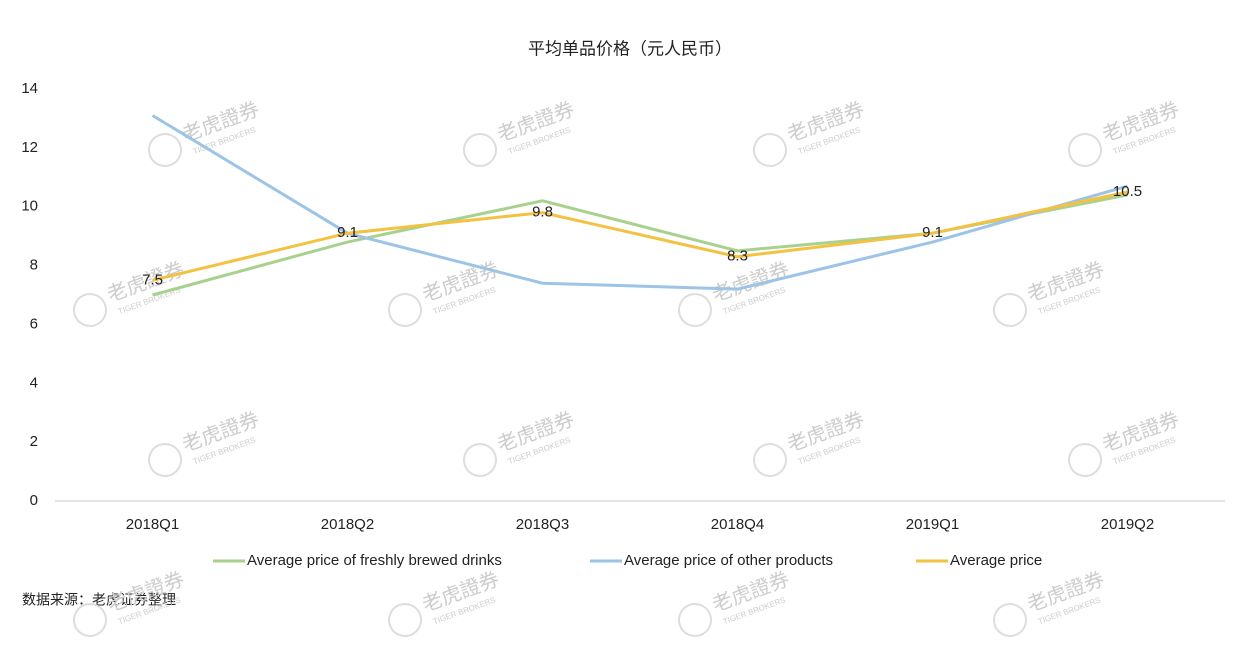 The width and height of the screenshot is (1260, 652). Describe the element at coordinates (542, 212) in the screenshot. I see `data-label: 9.8` at that location.